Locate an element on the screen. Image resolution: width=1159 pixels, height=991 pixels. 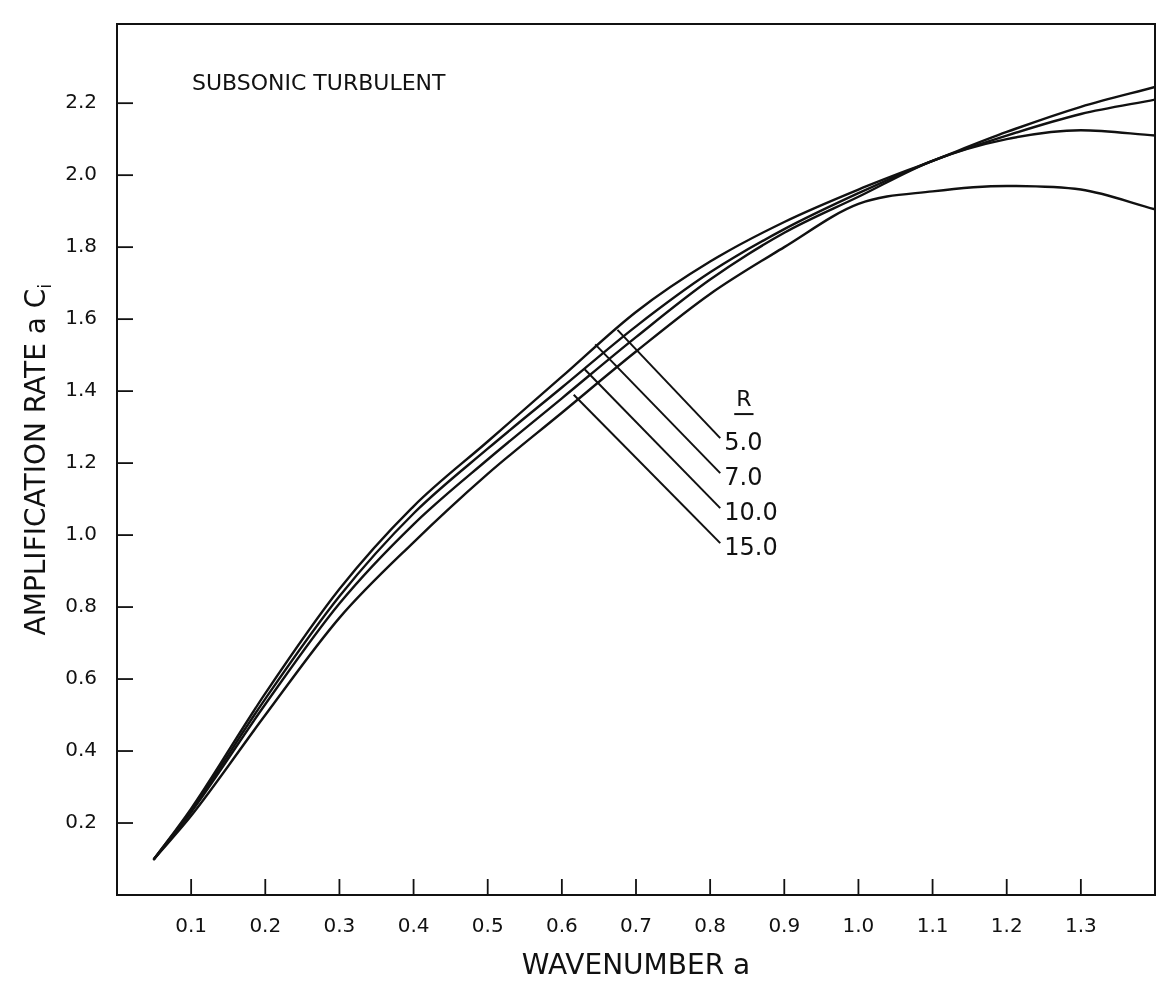
x-tick-label: 0.4 is located at coordinates (413, 925).